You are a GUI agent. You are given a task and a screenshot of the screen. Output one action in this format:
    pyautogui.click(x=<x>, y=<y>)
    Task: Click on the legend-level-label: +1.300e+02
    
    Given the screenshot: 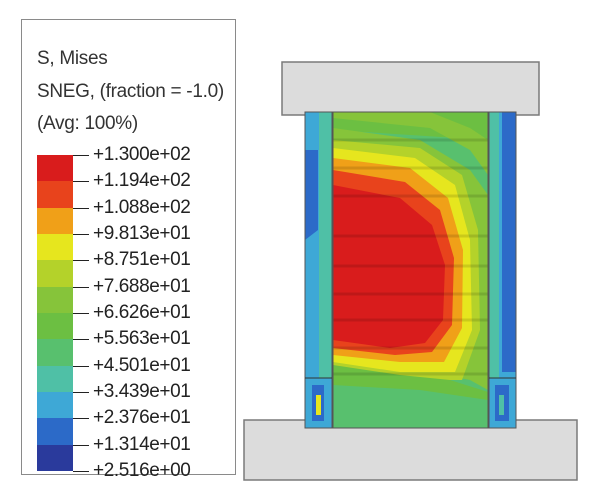 What is the action you would take?
    pyautogui.click(x=142, y=154)
    